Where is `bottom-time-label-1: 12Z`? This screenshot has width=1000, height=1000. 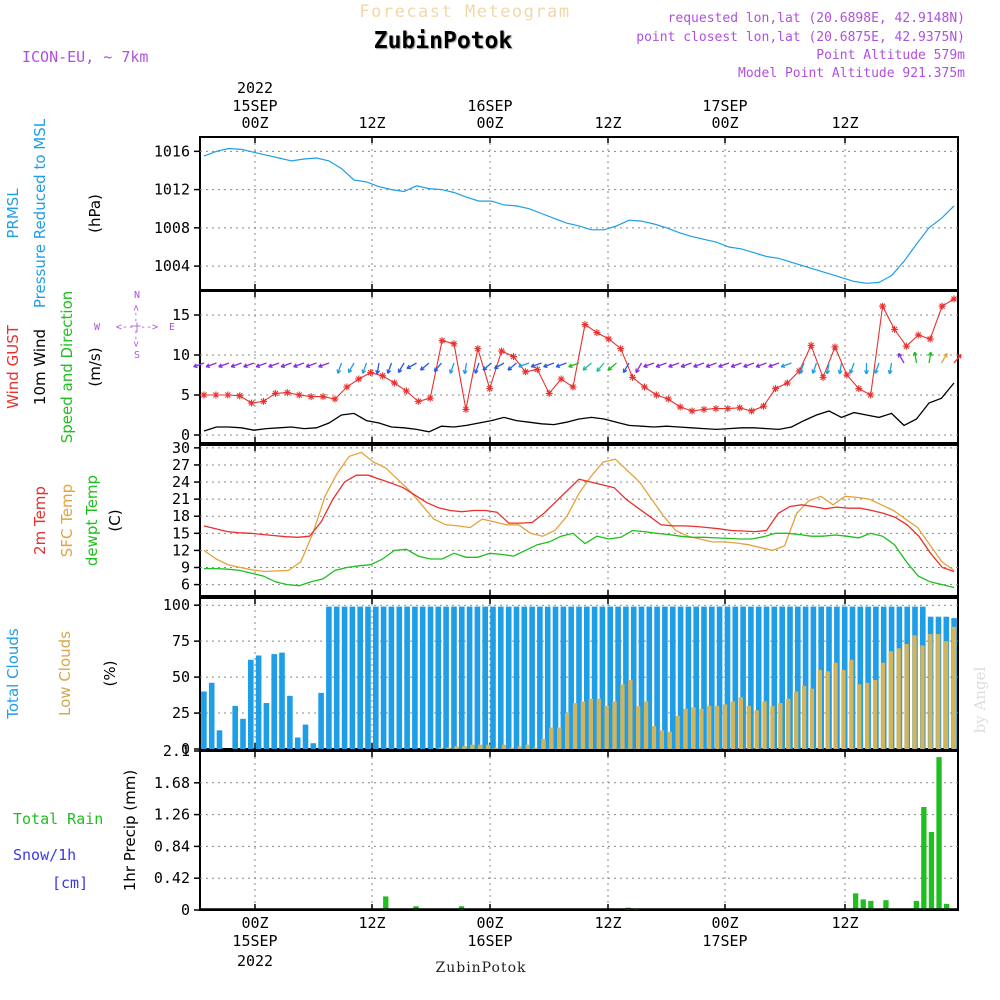 bottom-time-label-1: 12Z is located at coordinates (371, 923).